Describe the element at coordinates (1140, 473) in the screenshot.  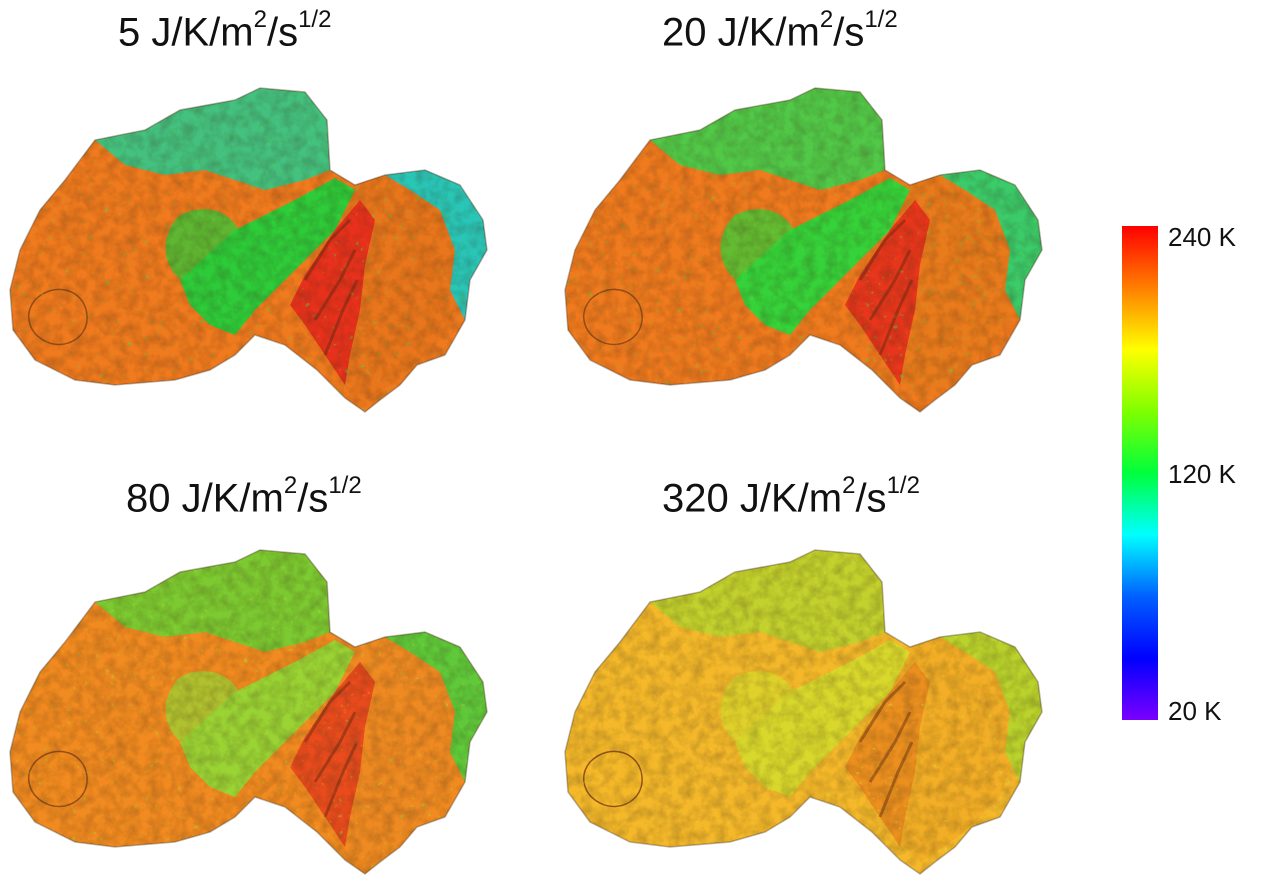
I see `colorbar-gradient` at that location.